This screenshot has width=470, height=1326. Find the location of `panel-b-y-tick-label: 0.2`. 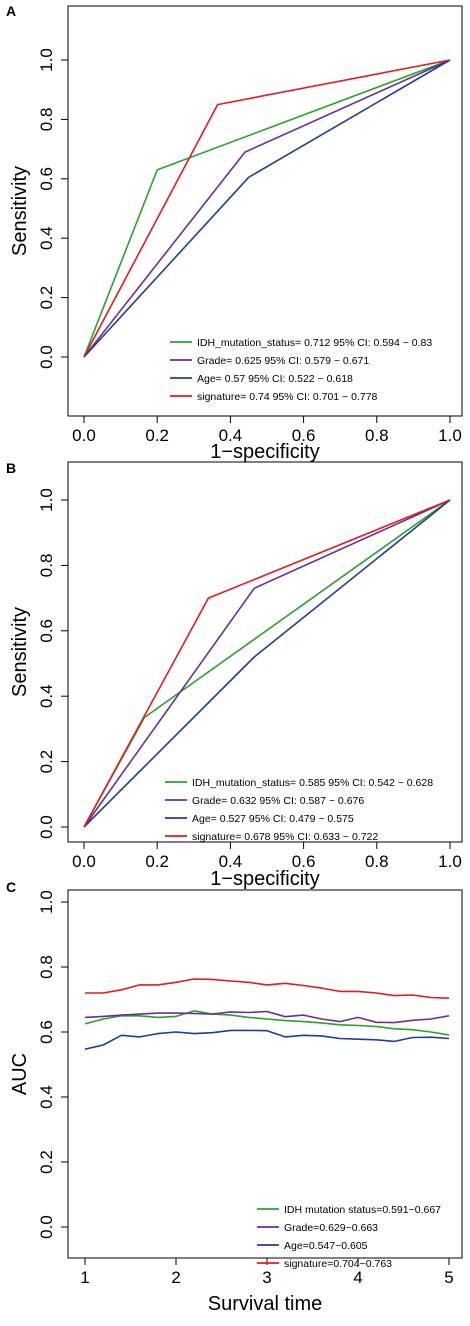

panel-b-y-tick-label: 0.2 is located at coordinates (46, 762).